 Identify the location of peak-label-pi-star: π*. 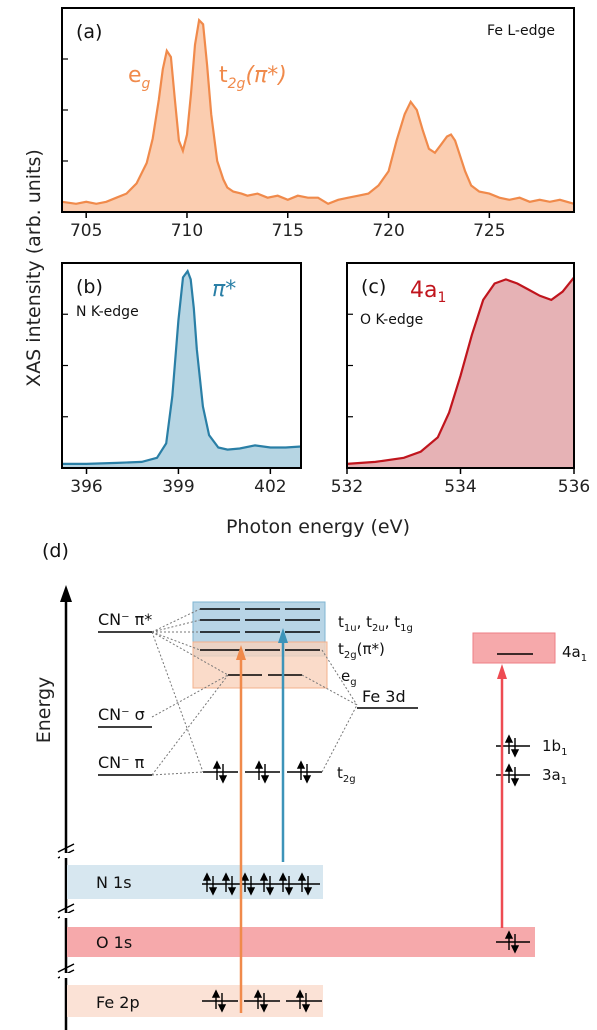
(224, 289).